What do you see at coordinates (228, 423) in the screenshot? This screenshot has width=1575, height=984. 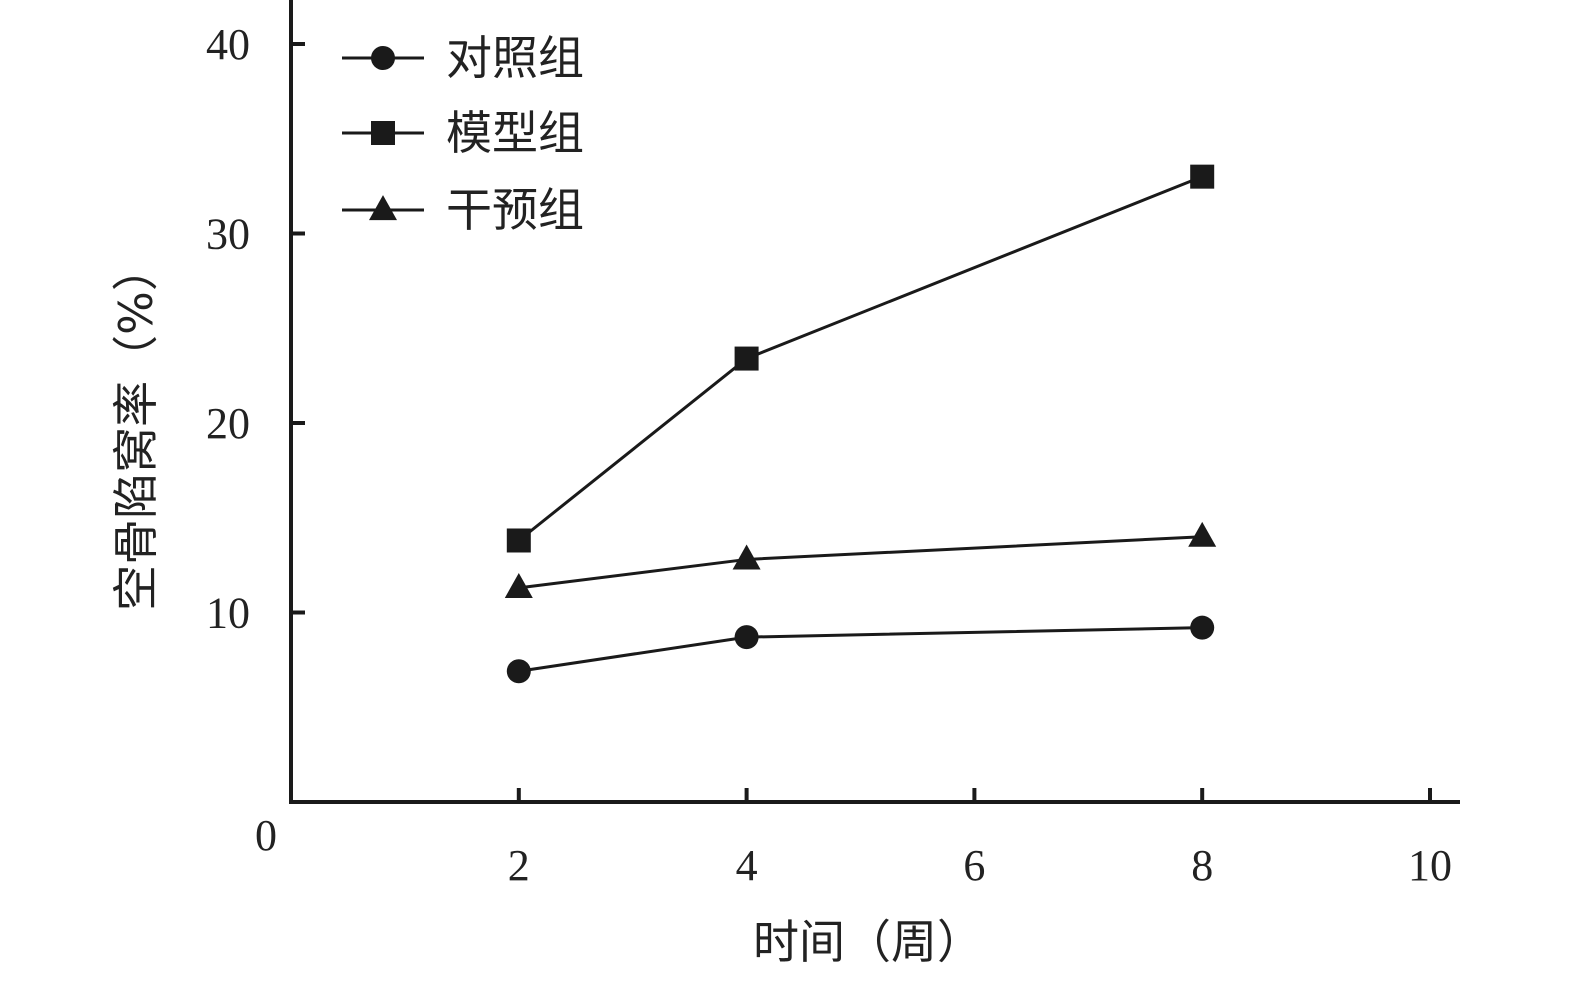 I see `y-tick-label-1: 20` at bounding box center [228, 423].